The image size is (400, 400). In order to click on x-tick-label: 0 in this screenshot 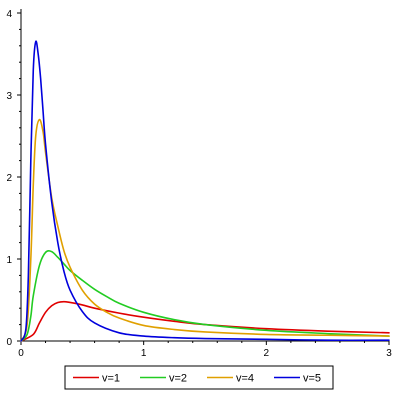, I will do `click(21, 353)`.